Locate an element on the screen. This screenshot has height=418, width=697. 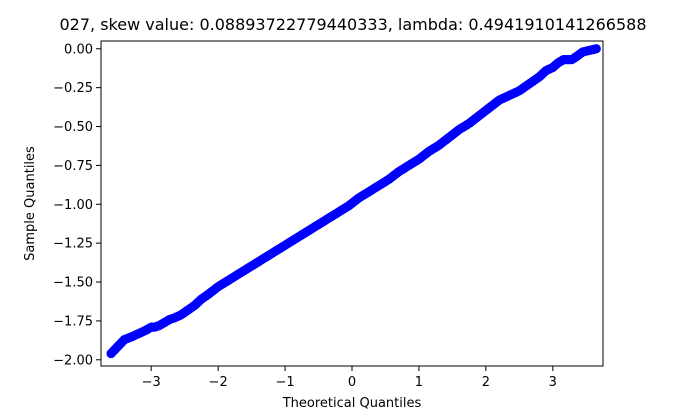
x-tick-label: 2 is located at coordinates (486, 382).